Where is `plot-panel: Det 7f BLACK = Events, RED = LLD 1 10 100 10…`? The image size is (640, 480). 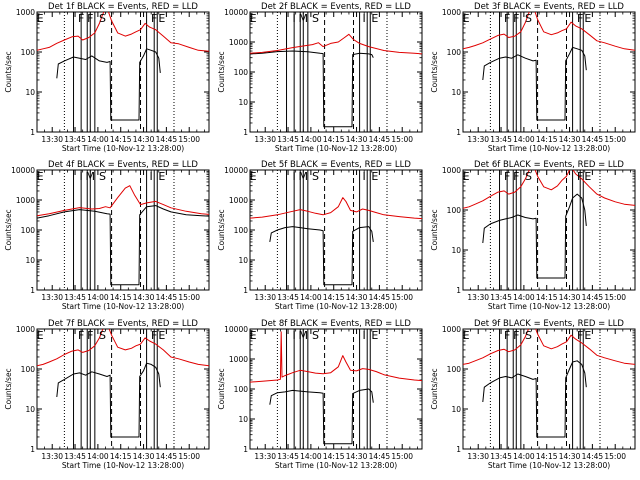 plot-panel: Det 7f BLACK = Events, RED = LLD 1 10 100 10… is located at coordinates (107, 394).